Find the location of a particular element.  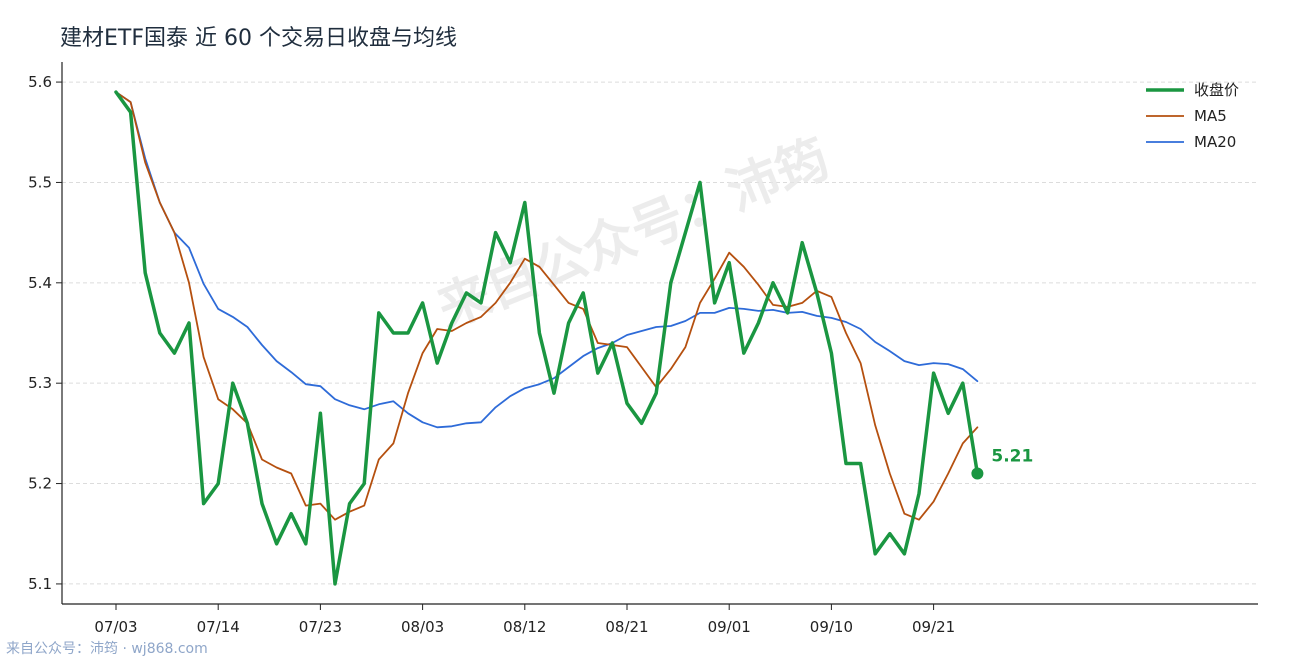

x-tick-label: 07/03 is located at coordinates (115, 627).